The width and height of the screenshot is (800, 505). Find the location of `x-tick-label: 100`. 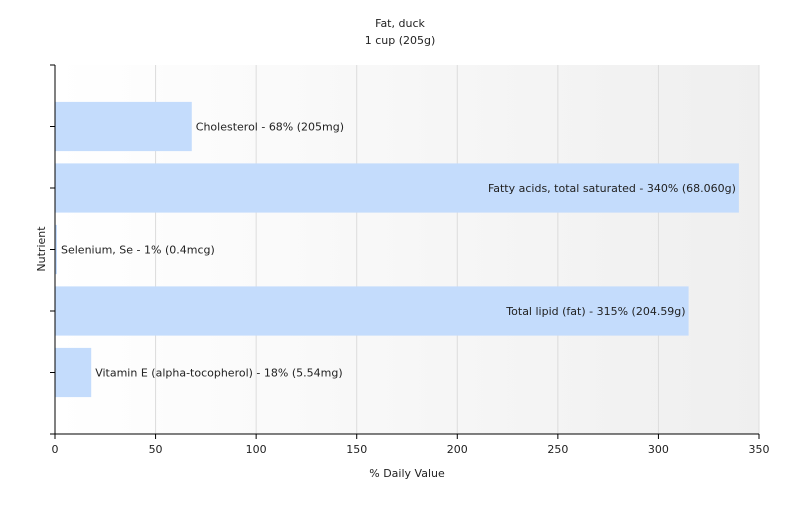

x-tick-label: 100 is located at coordinates (256, 449).